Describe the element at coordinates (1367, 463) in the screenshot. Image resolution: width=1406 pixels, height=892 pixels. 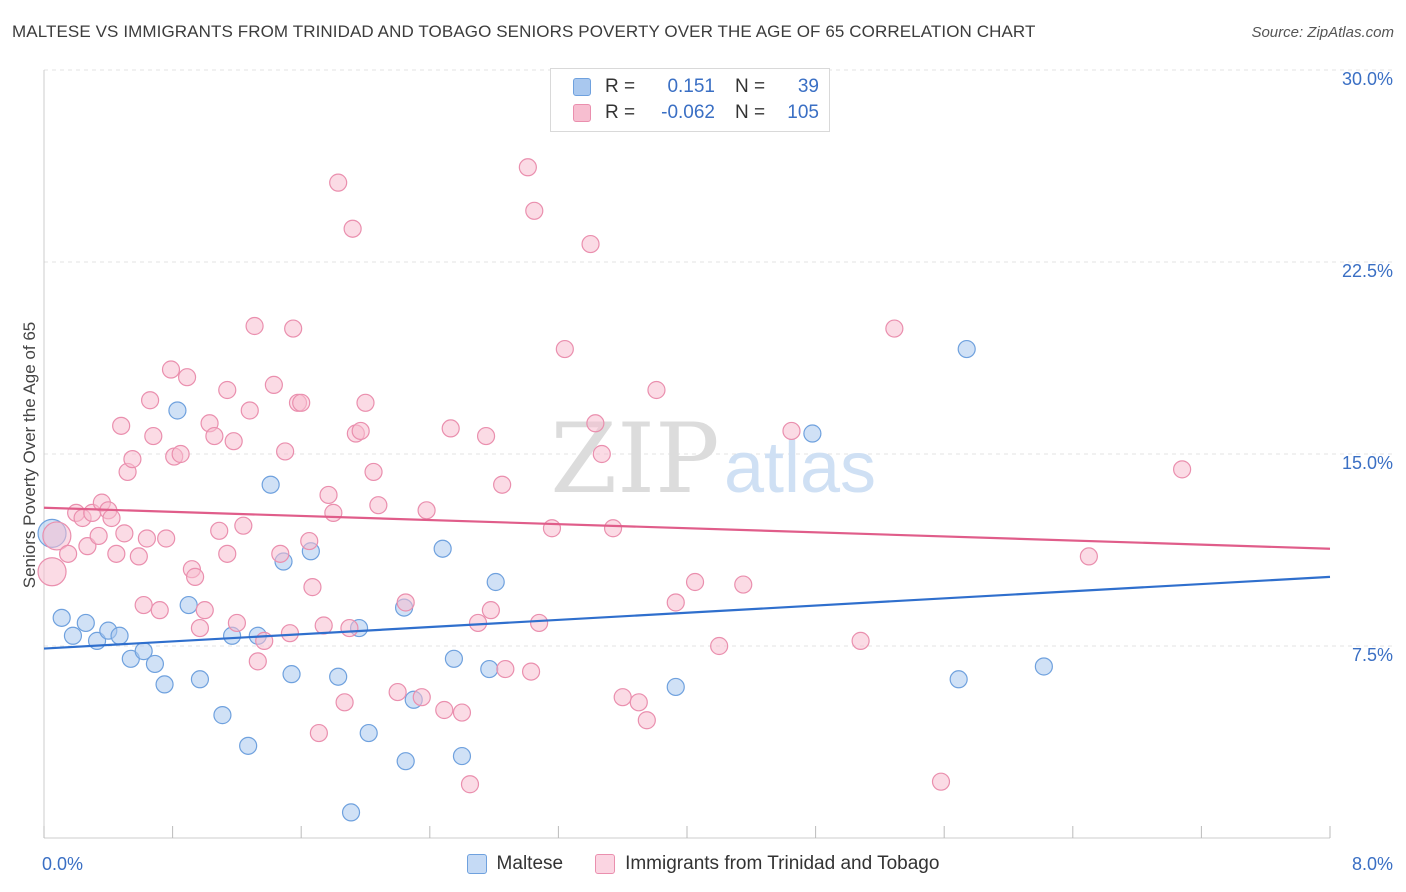
I see `y-tick-label: 15.0%` at that location.